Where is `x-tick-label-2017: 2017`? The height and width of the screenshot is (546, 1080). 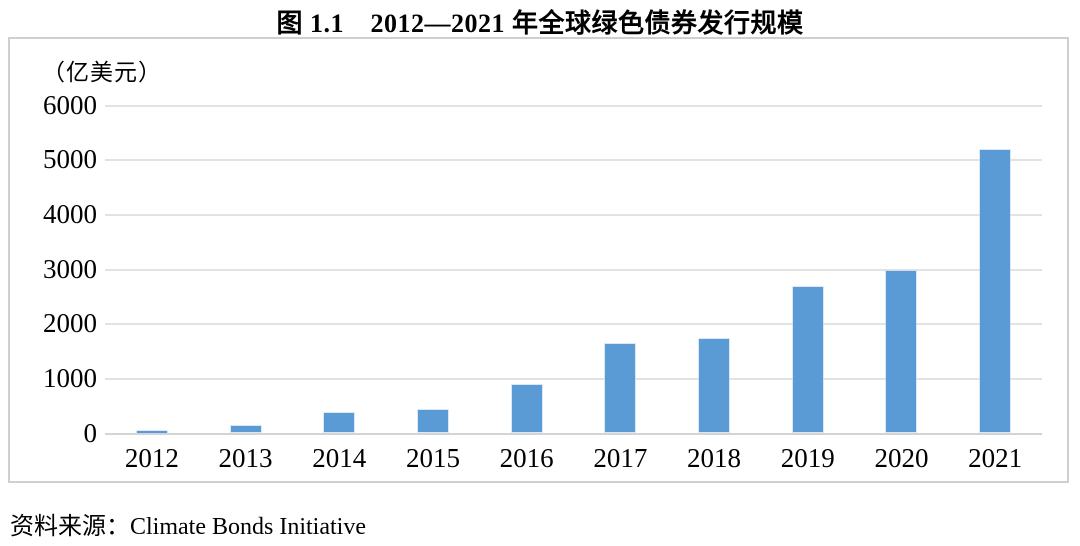
x-tick-label-2017: 2017 is located at coordinates (620, 458).